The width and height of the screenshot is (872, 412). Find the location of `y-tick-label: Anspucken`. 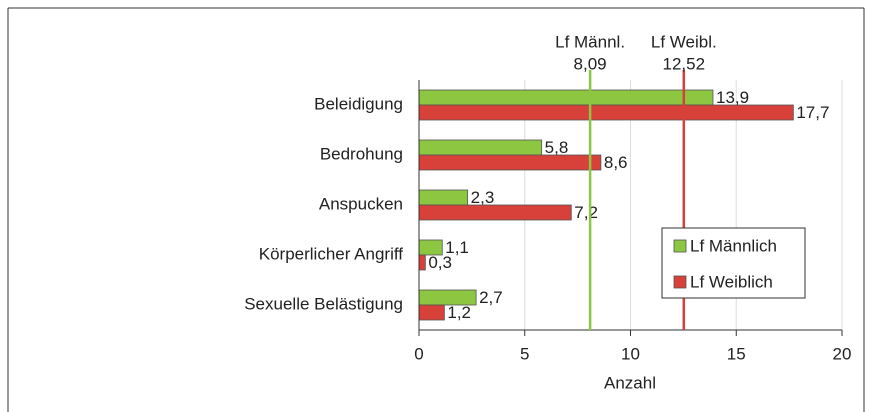

y-tick-label: Anspucken is located at coordinates (361, 203).